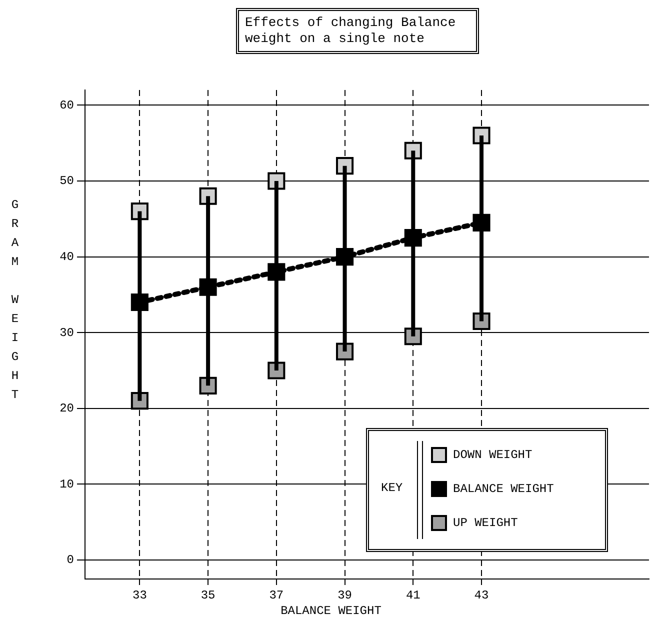 This screenshot has width=662, height=619. Describe the element at coordinates (331, 611) in the screenshot. I see `x-axis-title: BALANCE WEIGHT` at that location.